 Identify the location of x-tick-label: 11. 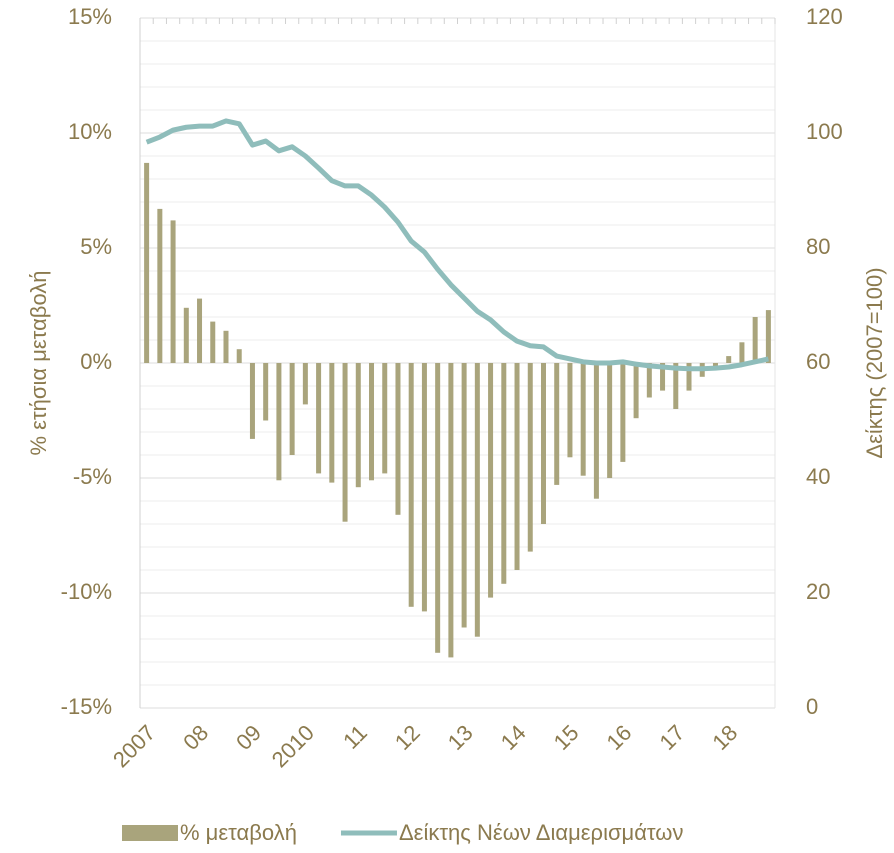
(355, 737).